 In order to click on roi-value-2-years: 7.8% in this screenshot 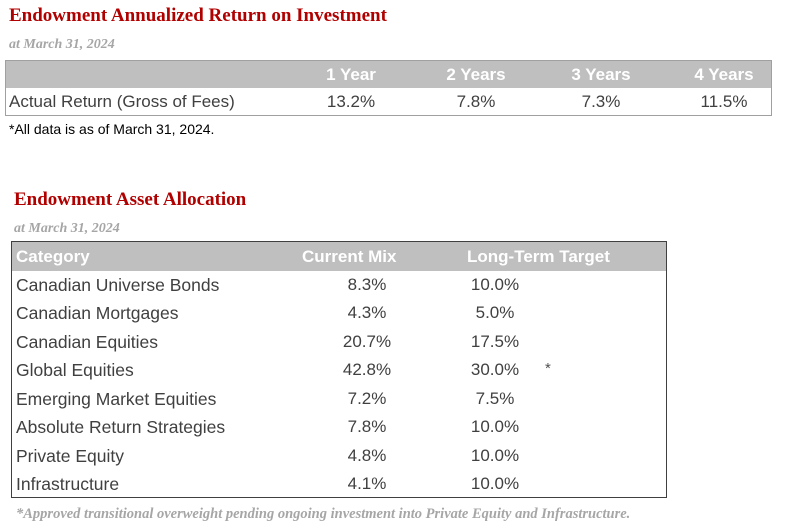, I will do `click(476, 101)`.